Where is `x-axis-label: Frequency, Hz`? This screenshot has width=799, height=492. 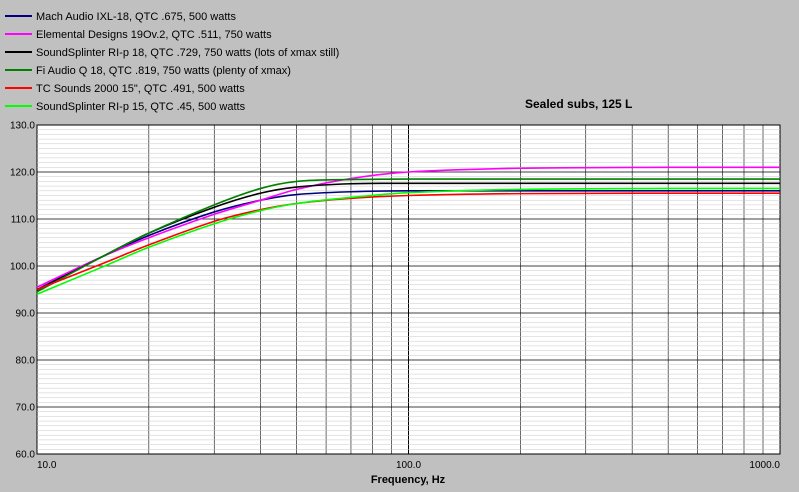 x-axis-label: Frequency, Hz is located at coordinates (408, 480).